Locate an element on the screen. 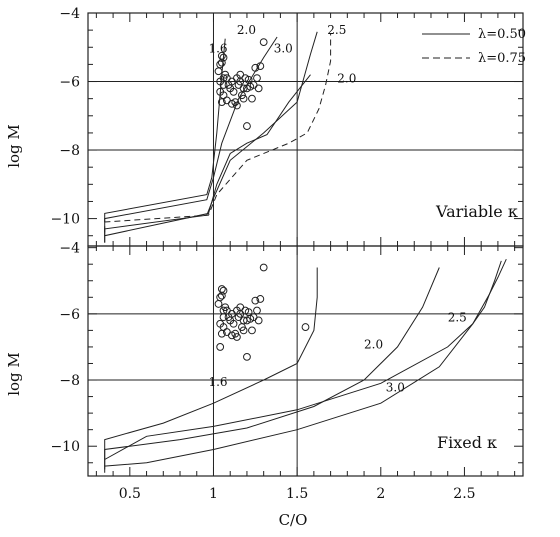 The image size is (560, 537). legend-label-solid: λ=0.50 is located at coordinates (502, 34).